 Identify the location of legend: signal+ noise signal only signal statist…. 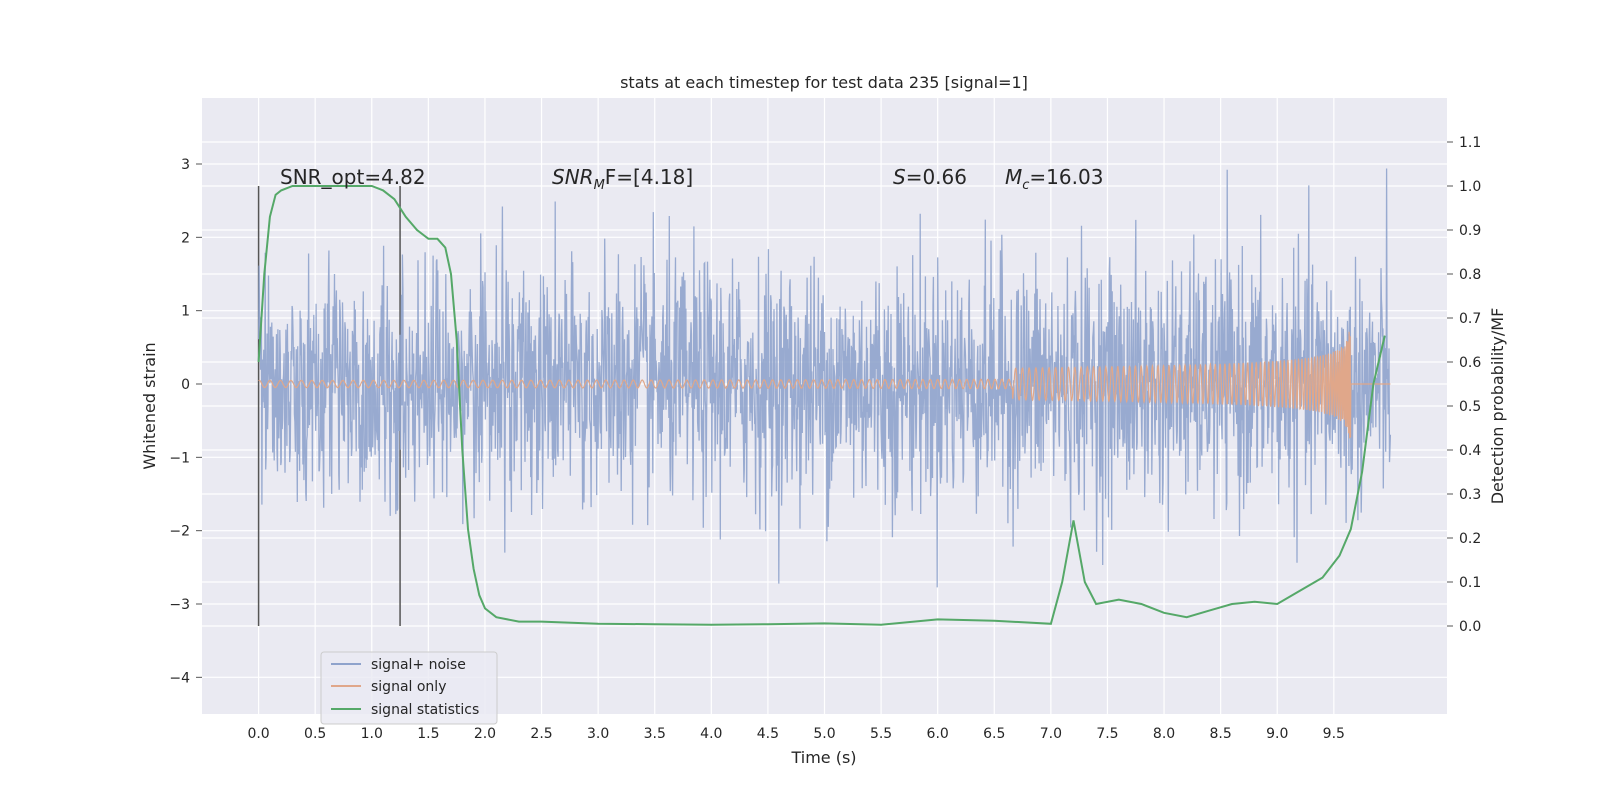
(409, 688).